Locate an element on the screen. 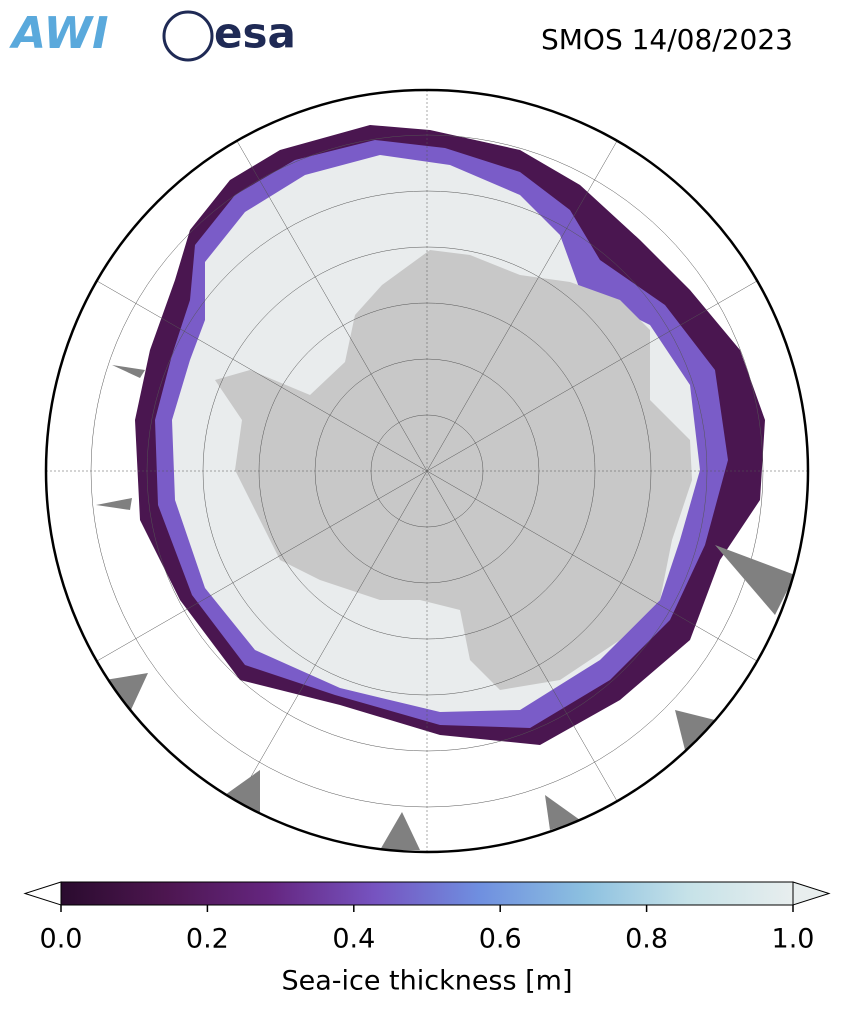  colorbar-tick-label: 0.6 is located at coordinates (500, 939).